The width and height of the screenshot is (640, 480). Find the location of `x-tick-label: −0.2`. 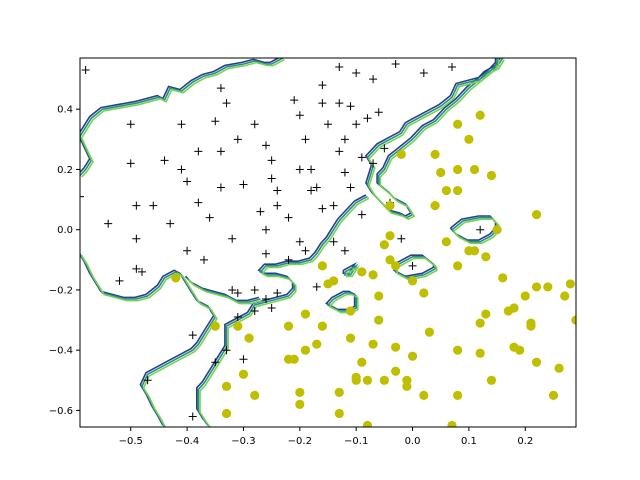

x-tick-label: −0.2 is located at coordinates (300, 441).